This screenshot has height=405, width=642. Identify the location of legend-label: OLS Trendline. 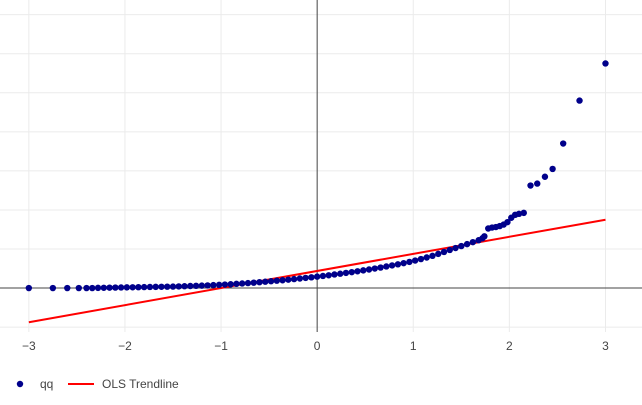
(140, 384).